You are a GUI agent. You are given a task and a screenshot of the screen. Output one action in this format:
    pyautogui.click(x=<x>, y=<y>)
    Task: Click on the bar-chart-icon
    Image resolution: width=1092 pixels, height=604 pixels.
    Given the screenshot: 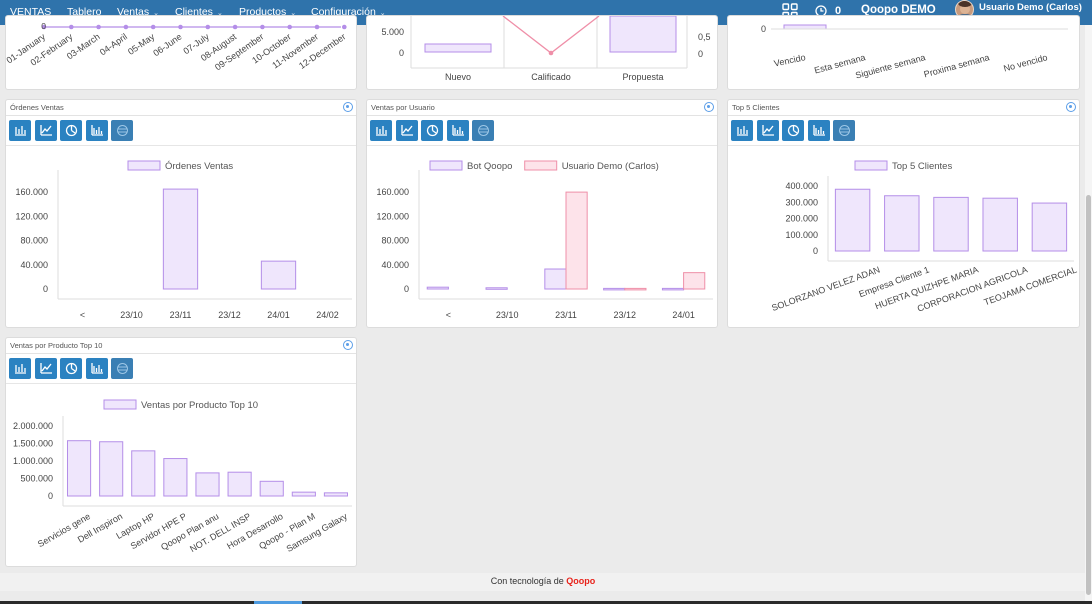 What is the action you would take?
    pyautogui.click(x=742, y=131)
    